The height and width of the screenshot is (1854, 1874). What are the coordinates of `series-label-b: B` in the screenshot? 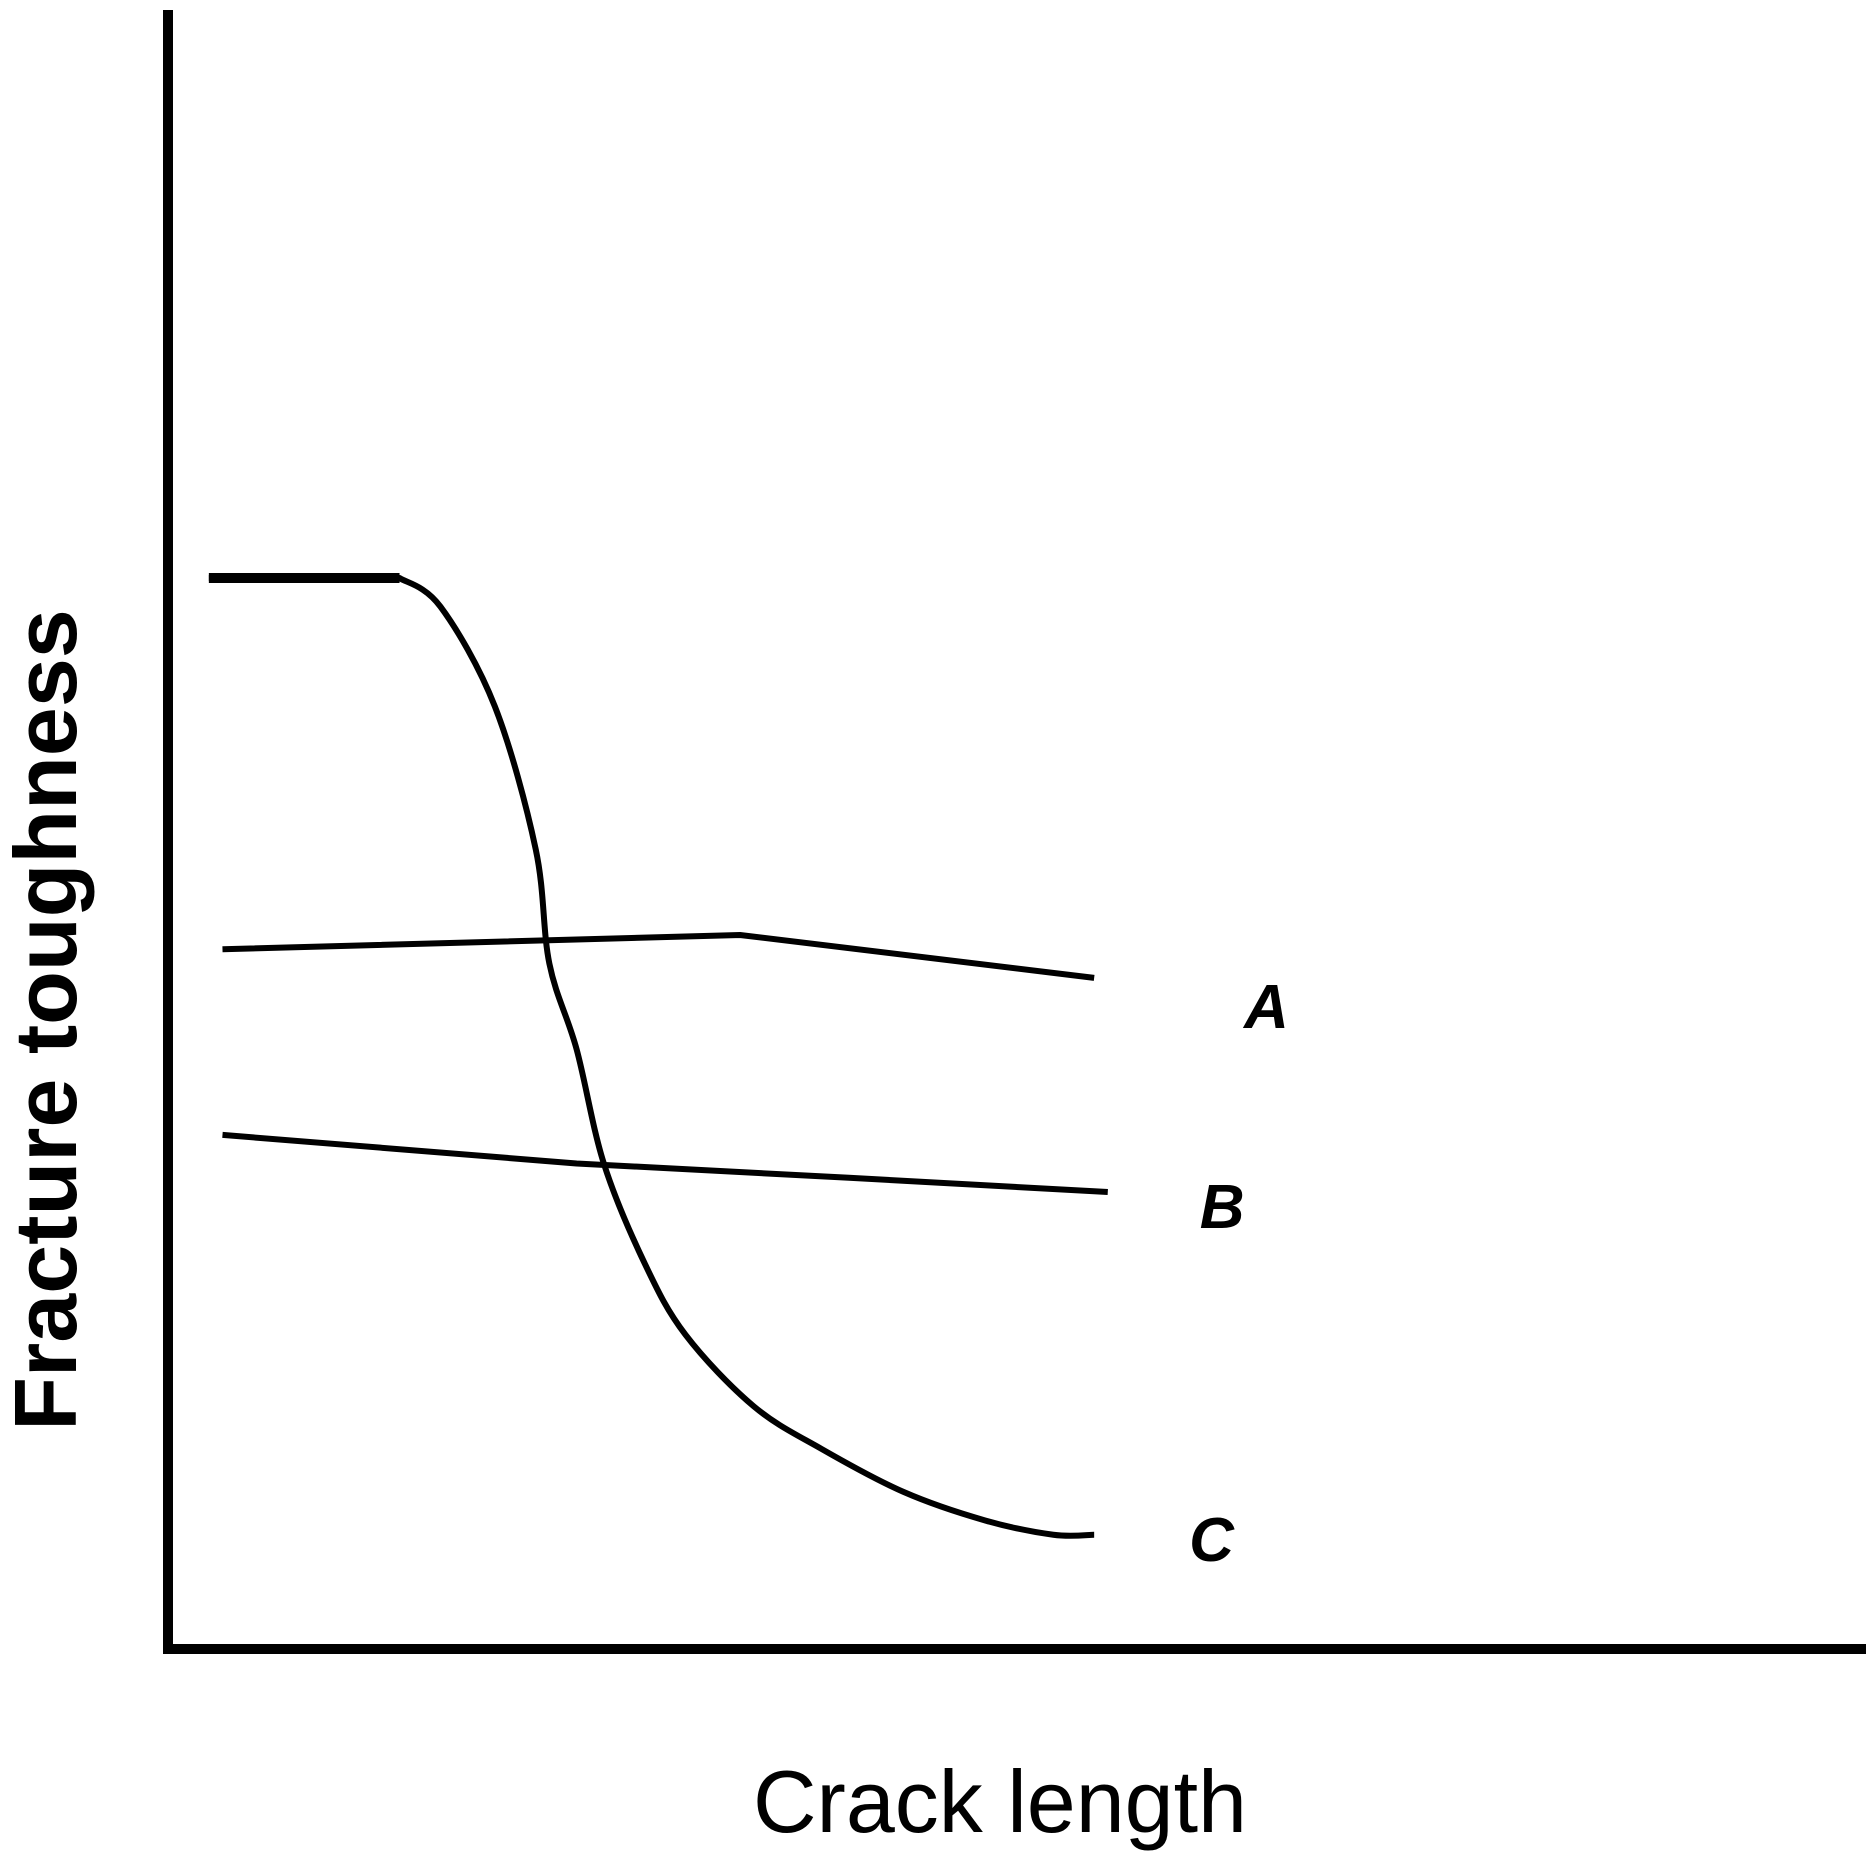 It's located at (1222, 1207).